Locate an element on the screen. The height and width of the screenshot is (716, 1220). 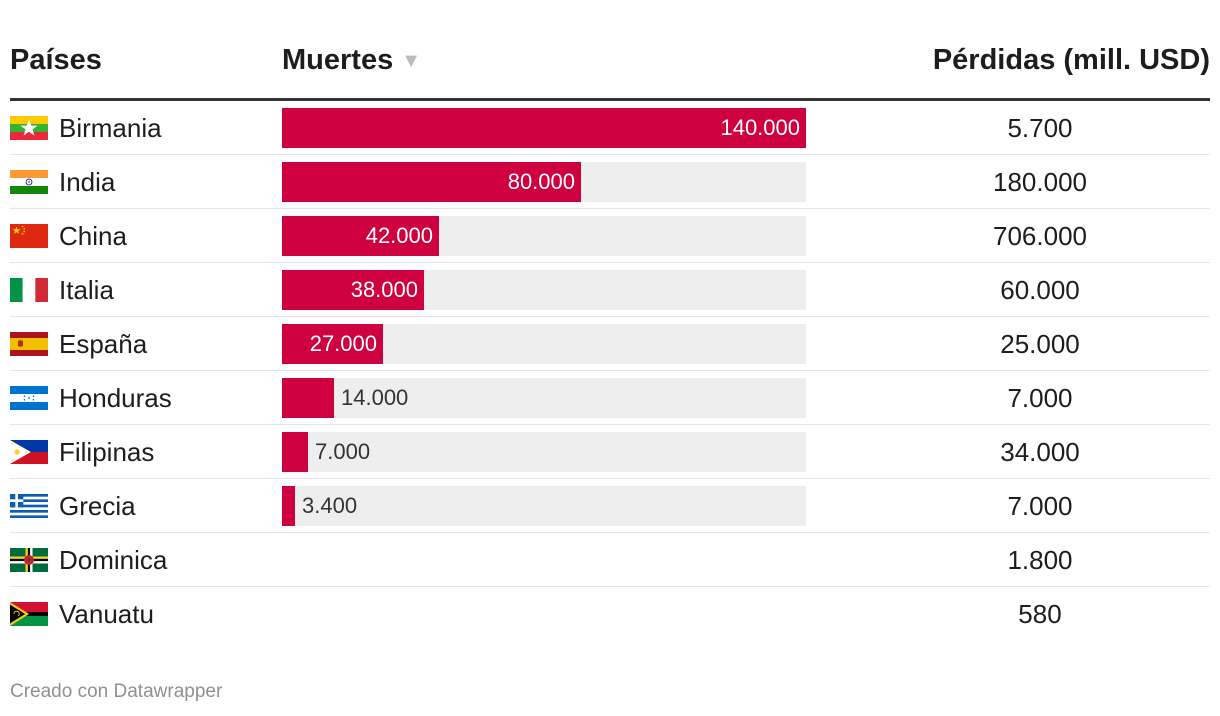
country-name: India is located at coordinates (87, 182).